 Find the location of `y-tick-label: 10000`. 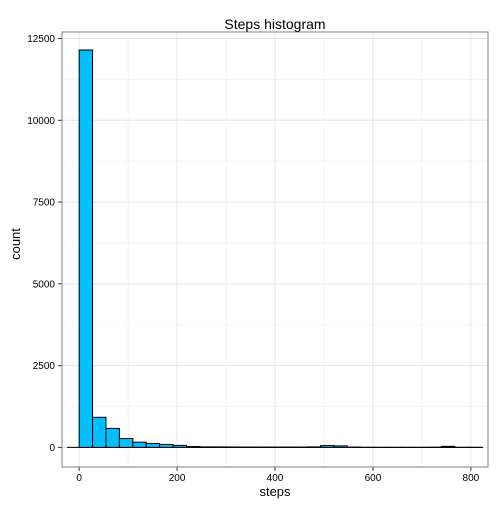

y-tick-label: 10000 is located at coordinates (41, 121).